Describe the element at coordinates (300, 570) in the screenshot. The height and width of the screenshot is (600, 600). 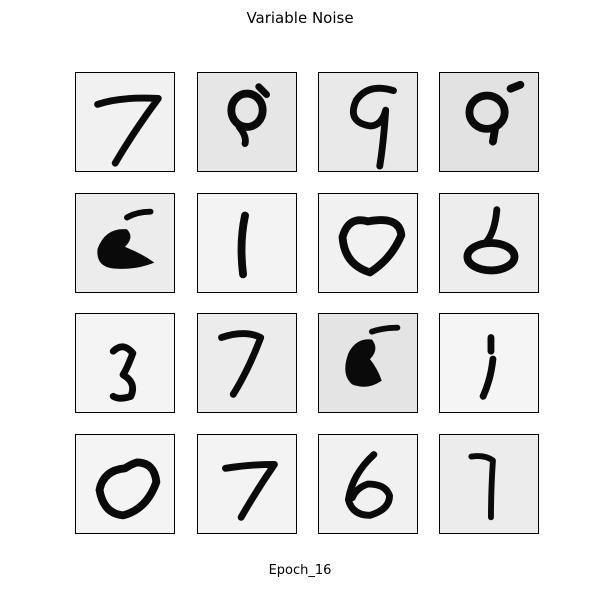
I see `epoch-label: Epoch_16` at that location.